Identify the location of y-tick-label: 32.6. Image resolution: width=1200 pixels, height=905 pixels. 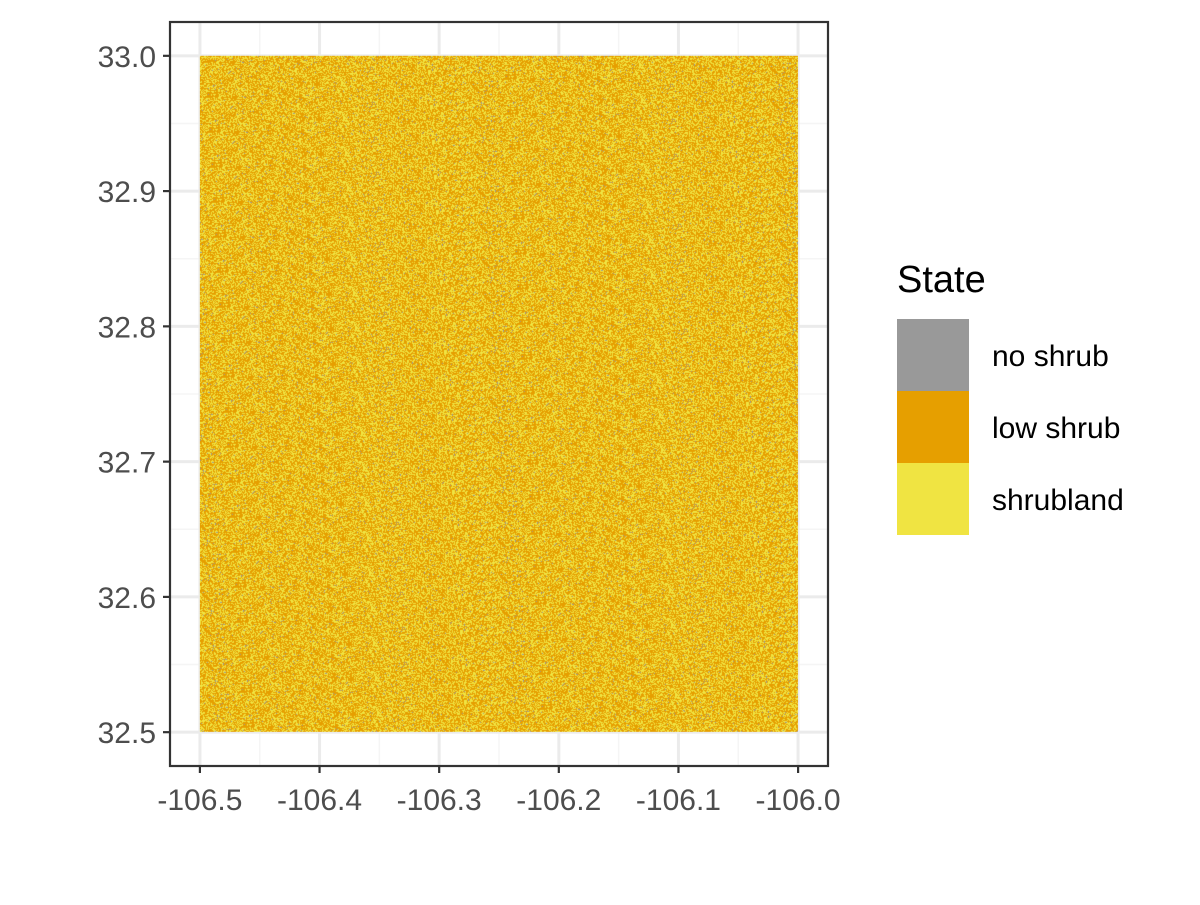
(127, 598).